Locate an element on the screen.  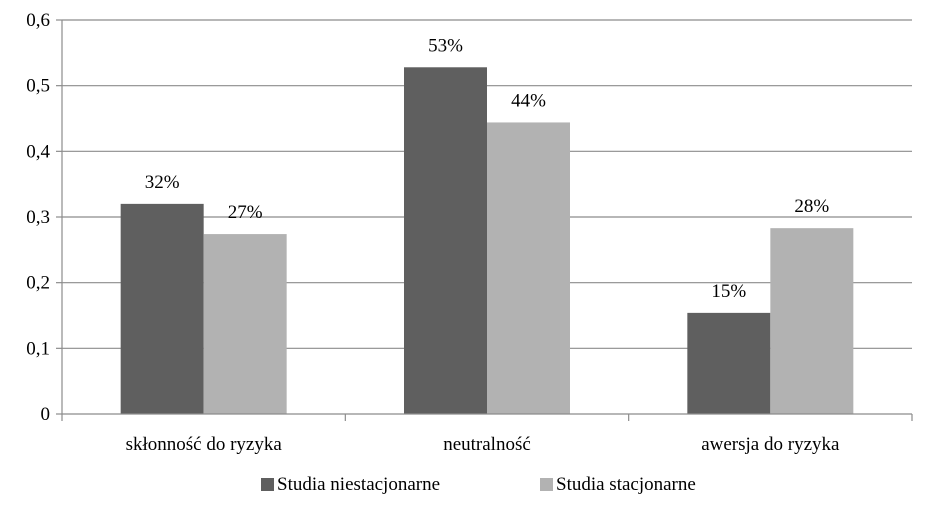
data-label: 15% is located at coordinates (728, 291).